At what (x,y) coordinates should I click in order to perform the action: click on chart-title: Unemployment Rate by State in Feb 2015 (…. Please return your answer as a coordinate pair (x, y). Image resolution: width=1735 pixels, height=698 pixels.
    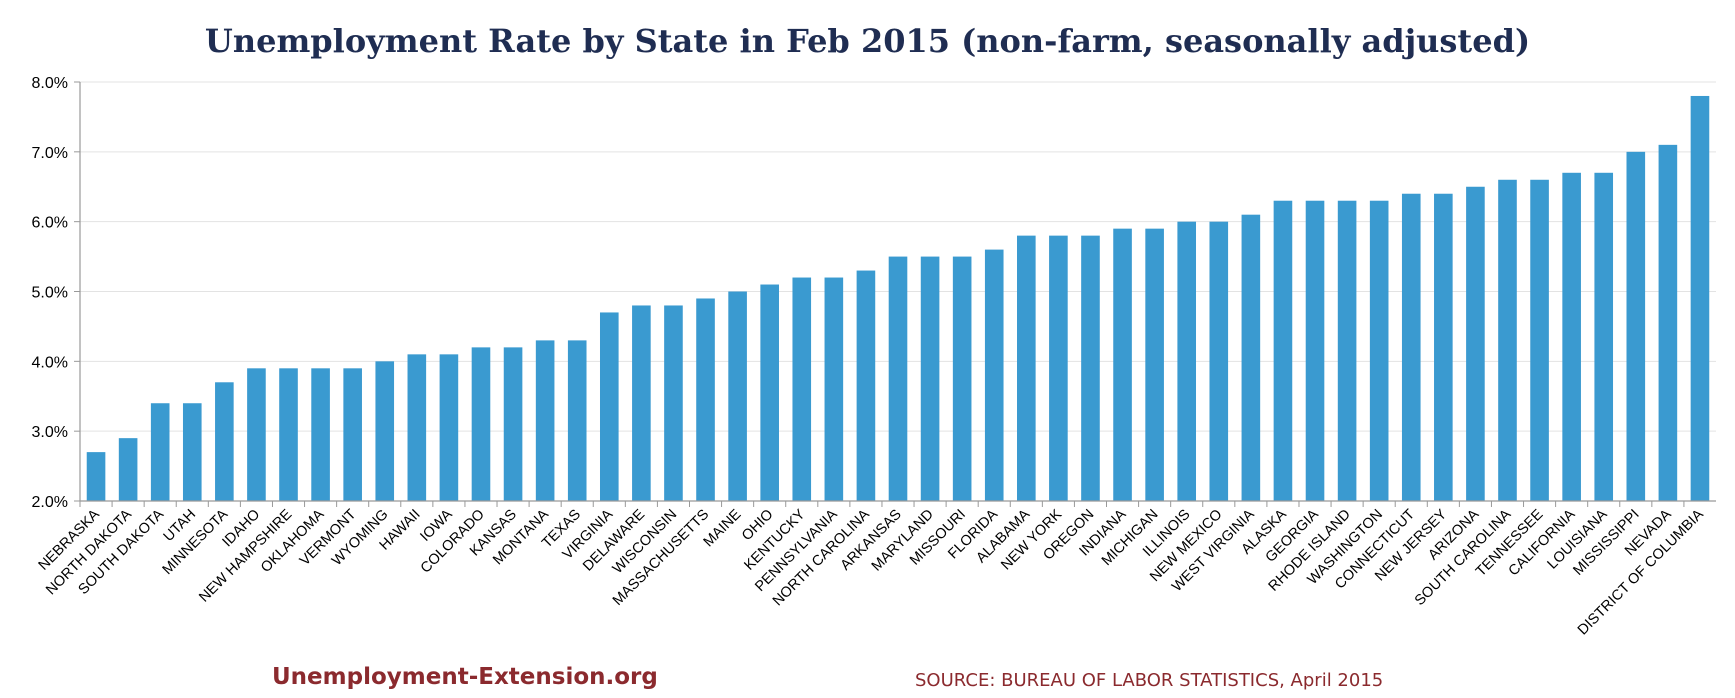
    Looking at the image, I should click on (867, 41).